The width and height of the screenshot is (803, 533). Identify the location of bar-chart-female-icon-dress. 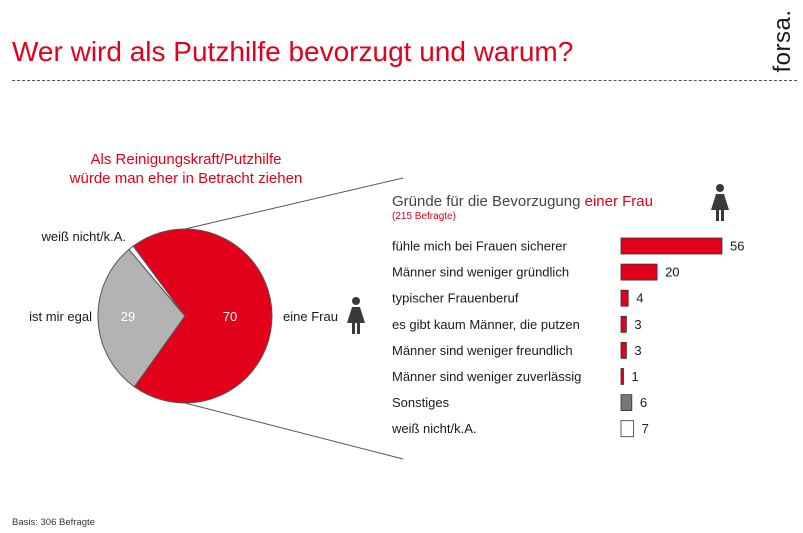
(720, 202).